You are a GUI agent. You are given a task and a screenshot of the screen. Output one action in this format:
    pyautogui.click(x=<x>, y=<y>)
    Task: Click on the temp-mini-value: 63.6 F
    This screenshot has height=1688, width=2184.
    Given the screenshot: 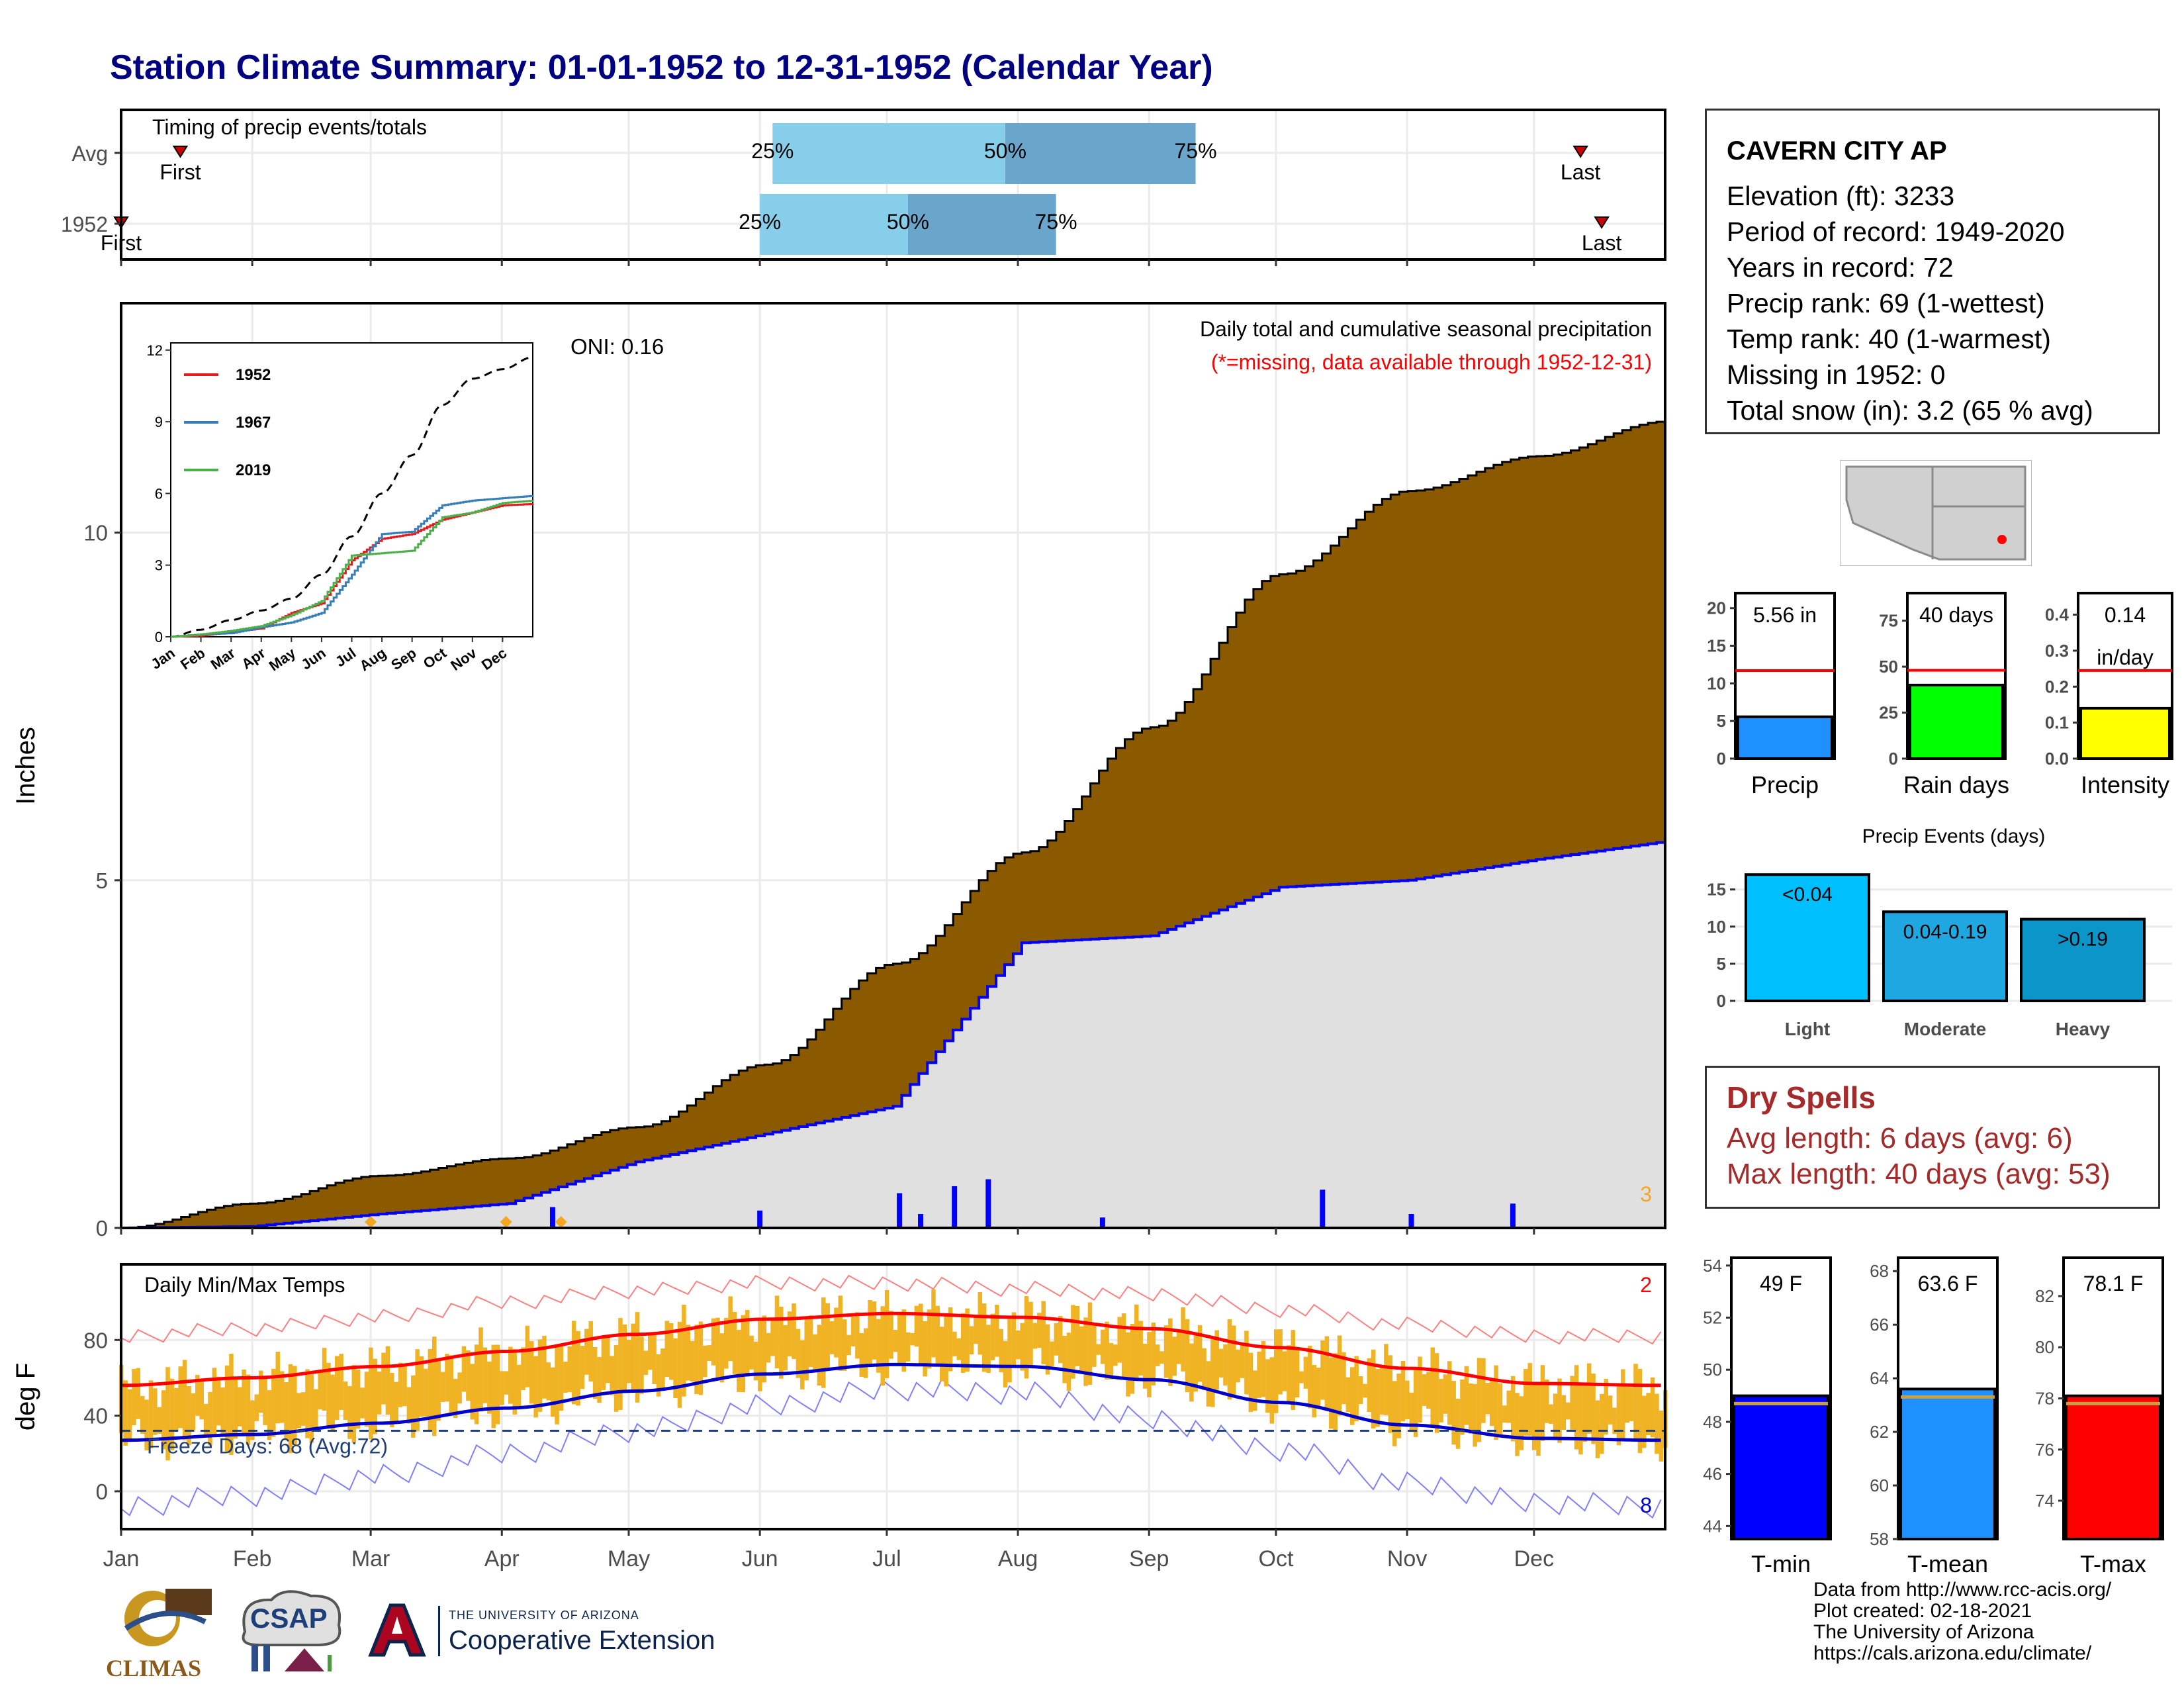 What is the action you would take?
    pyautogui.click(x=1948, y=1283)
    